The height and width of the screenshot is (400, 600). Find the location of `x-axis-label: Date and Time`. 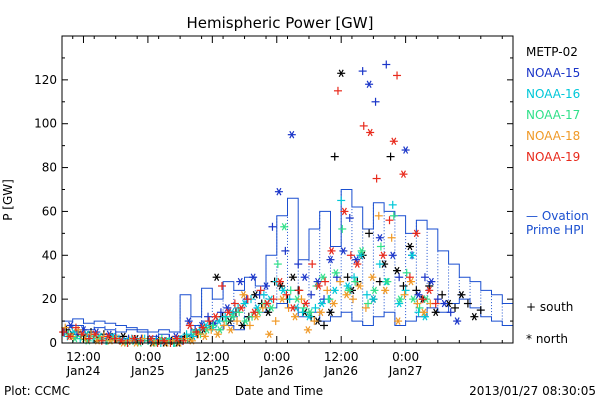

x-axis-label: Date and Time is located at coordinates (279, 391).